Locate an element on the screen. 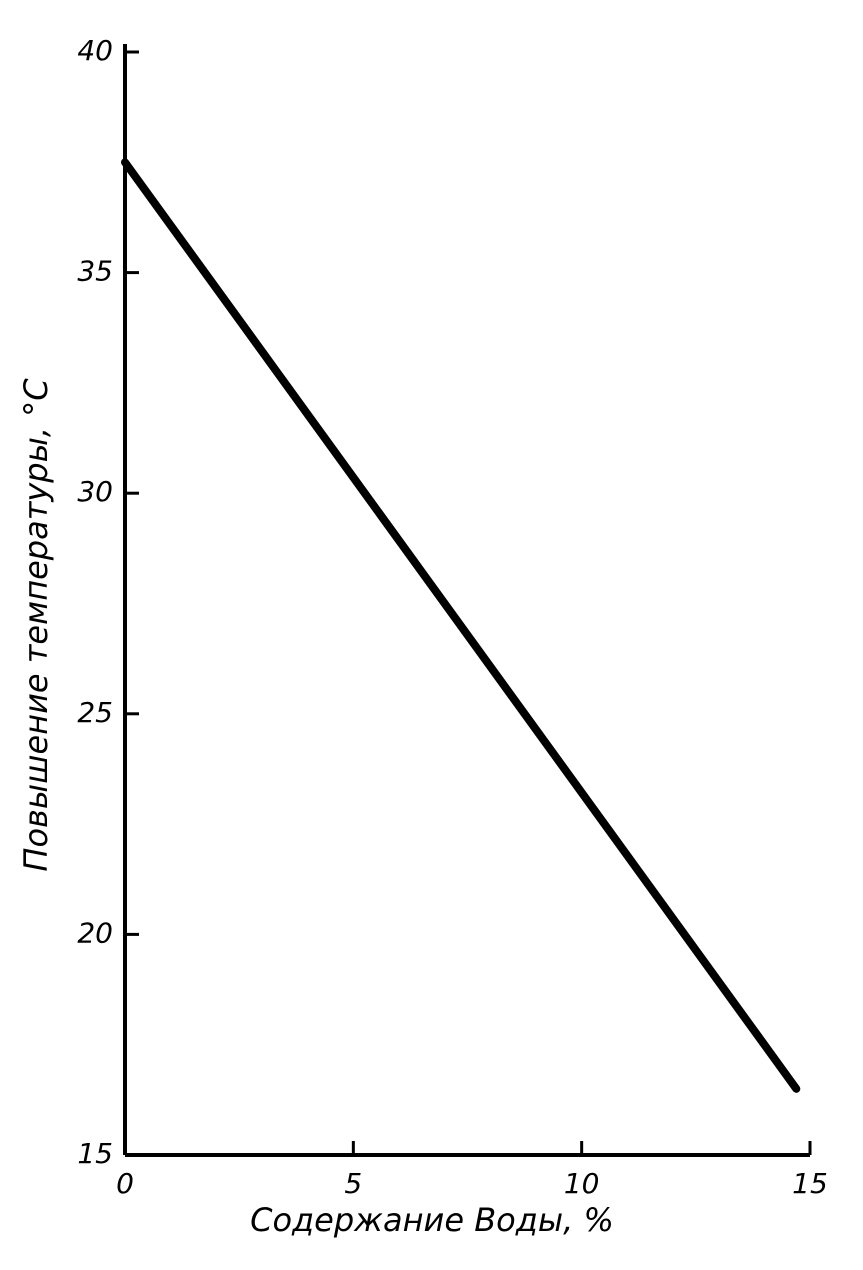  x-tick-label: 15 is located at coordinates (810, 1183).